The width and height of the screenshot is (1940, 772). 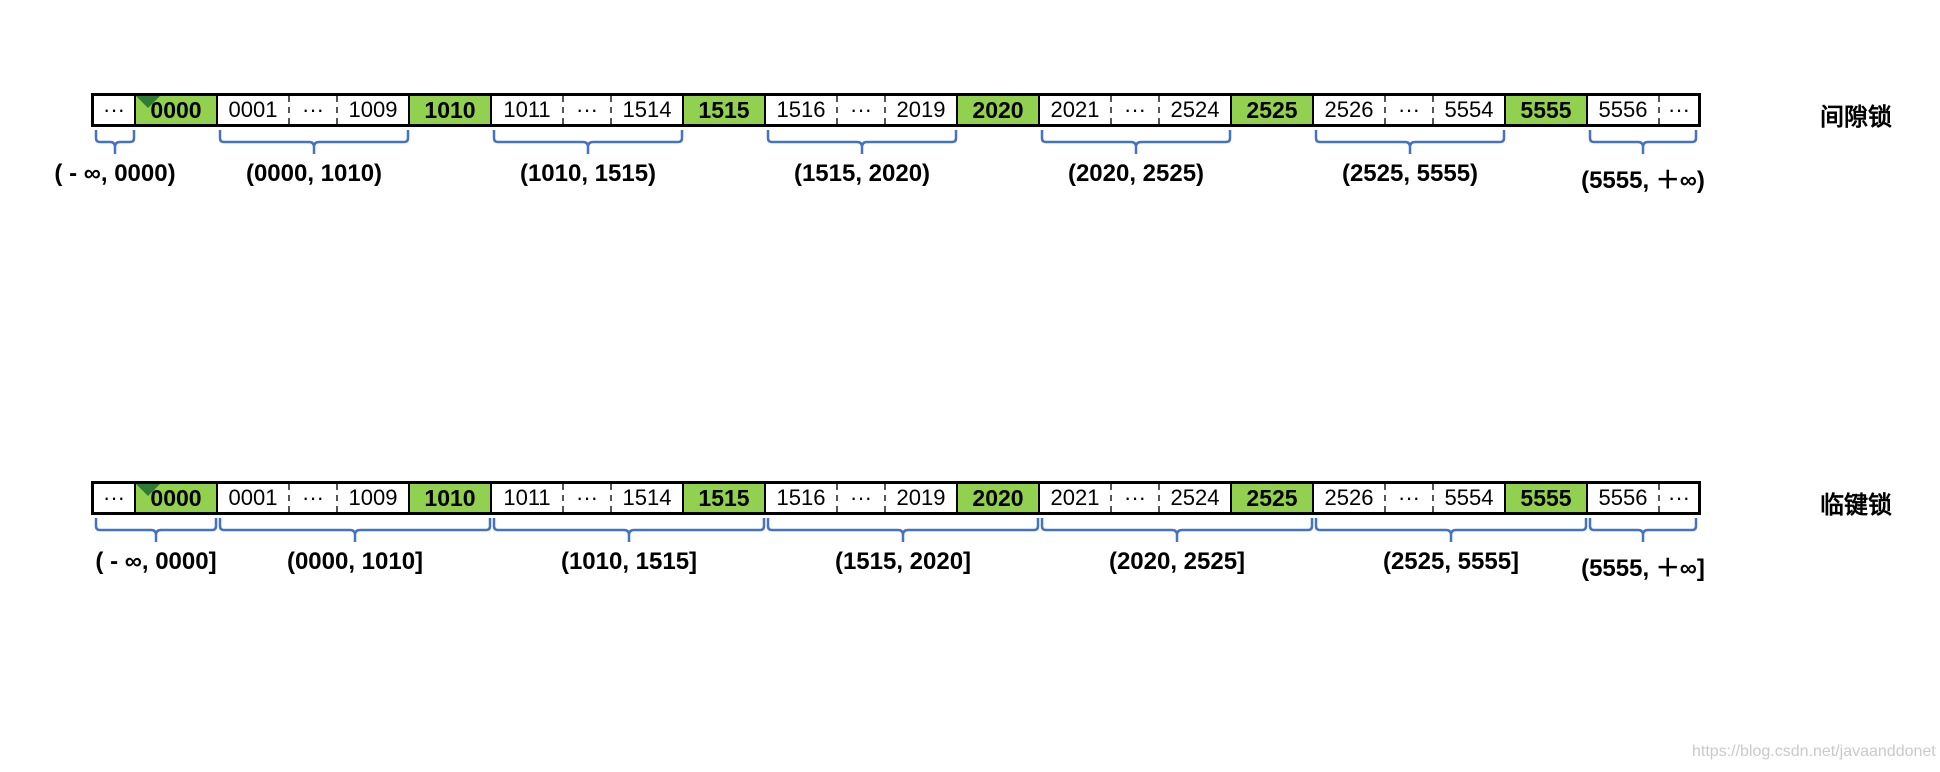 I want to click on range-label: ( - ∞, 0000), so click(x=115, y=173).